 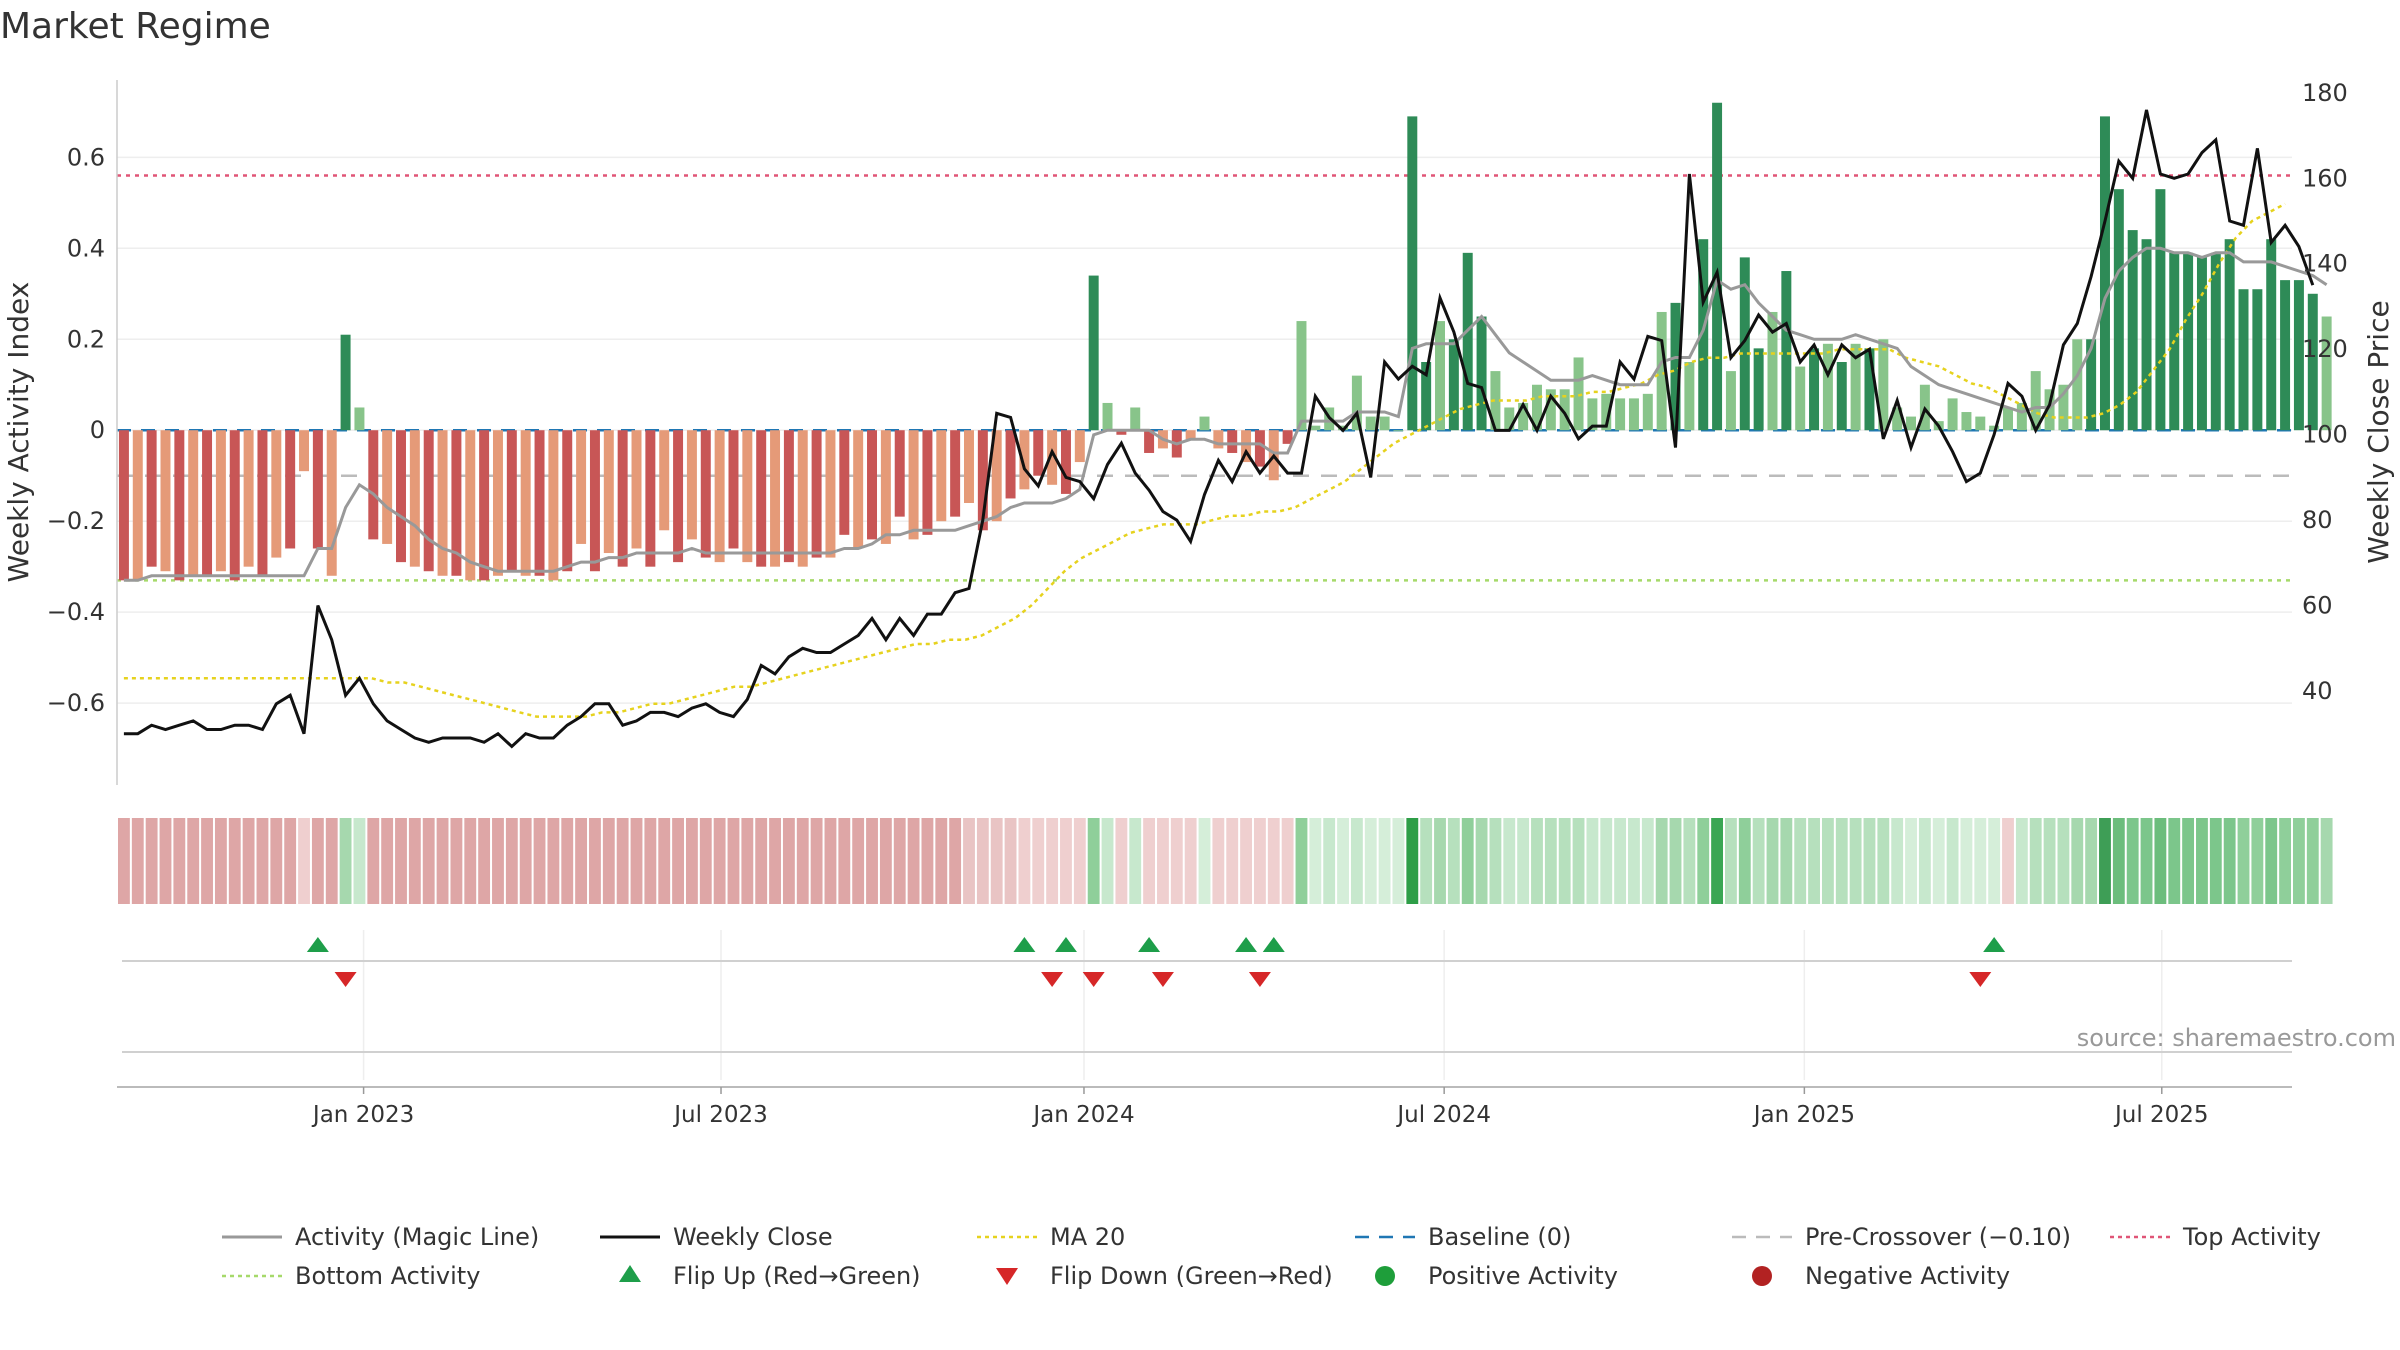 I want to click on left-tick-label: −0.4, so click(x=76, y=612).